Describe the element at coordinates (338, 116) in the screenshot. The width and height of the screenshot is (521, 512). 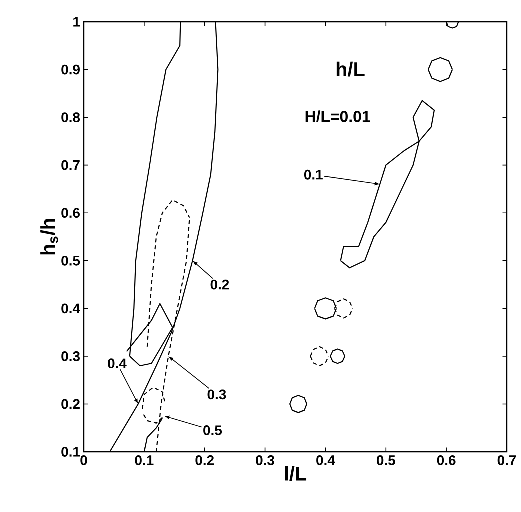
I see `annotation: H/L=0.01` at that location.